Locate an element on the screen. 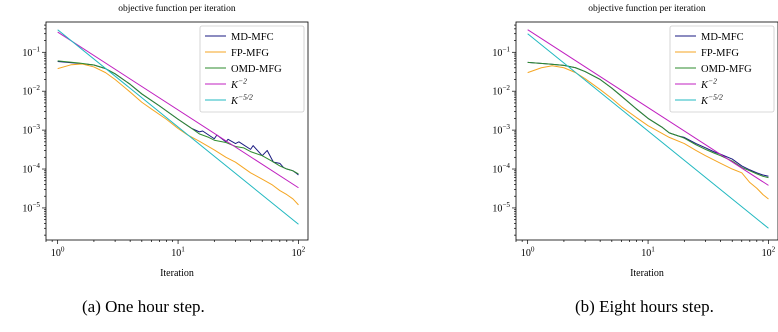 The image size is (778, 332). caption-b: (b) Eight hours step. is located at coordinates (644, 306).